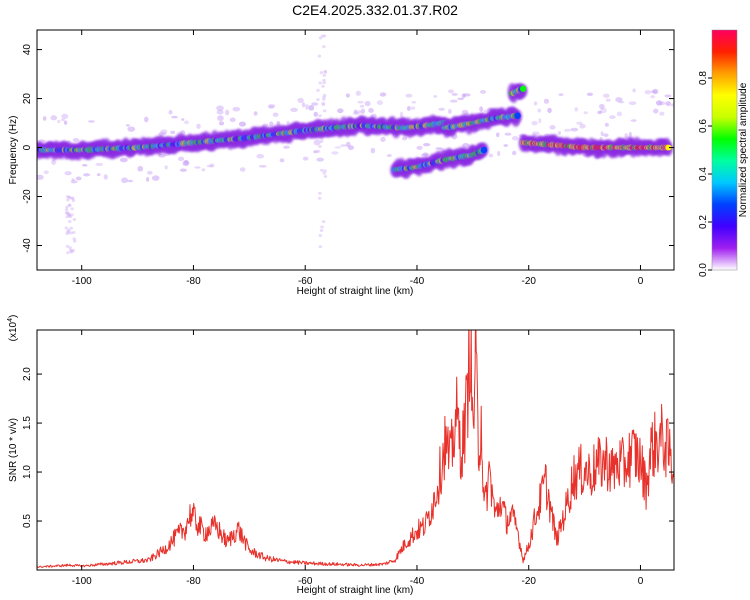 This screenshot has height=600, width=750. I want to click on x-tick-label: -40, so click(417, 281).